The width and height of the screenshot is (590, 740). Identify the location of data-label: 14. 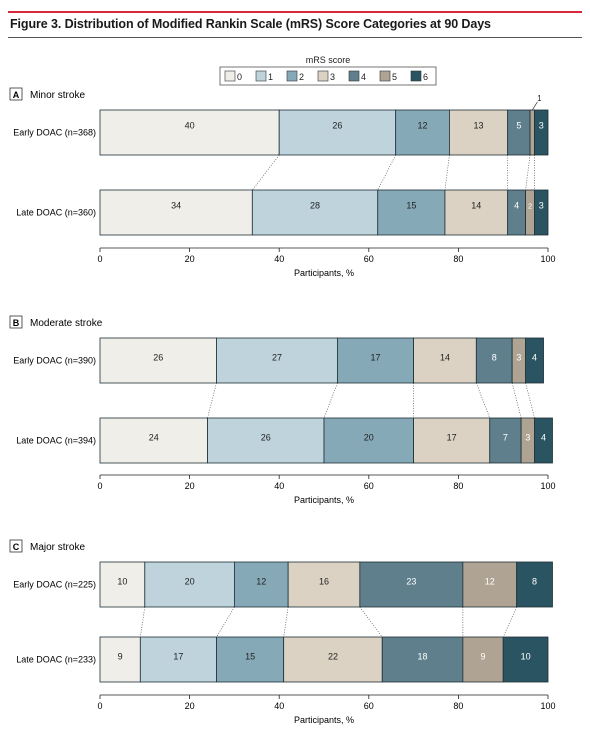
(445, 358).